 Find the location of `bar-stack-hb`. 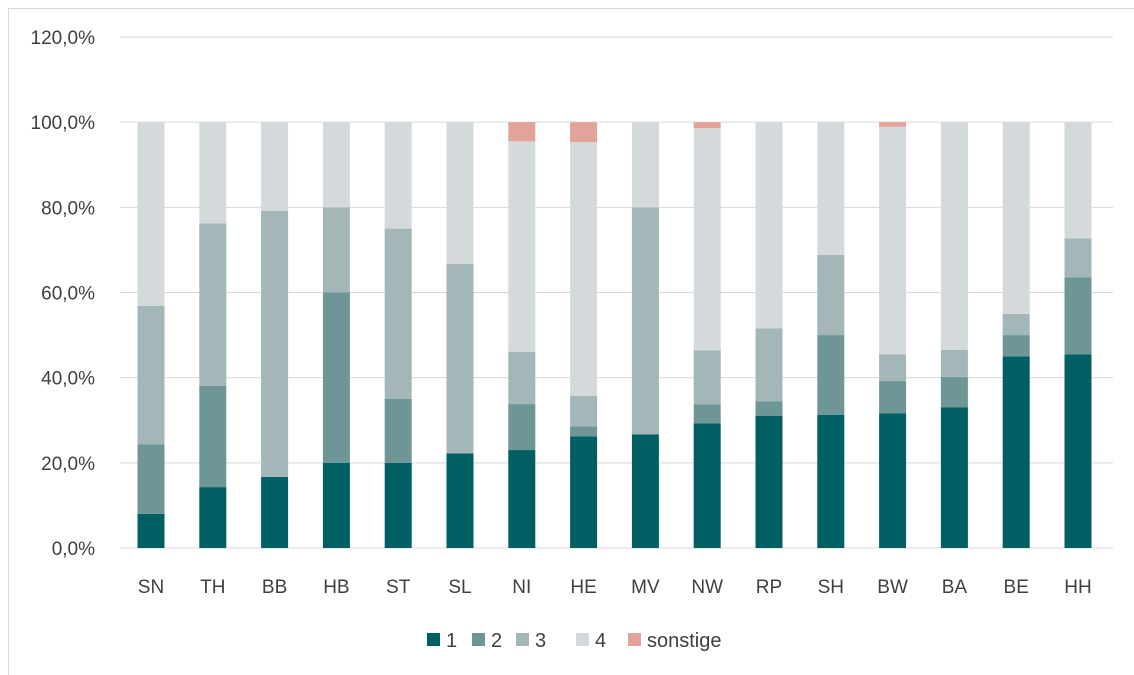

bar-stack-hb is located at coordinates (336, 335).